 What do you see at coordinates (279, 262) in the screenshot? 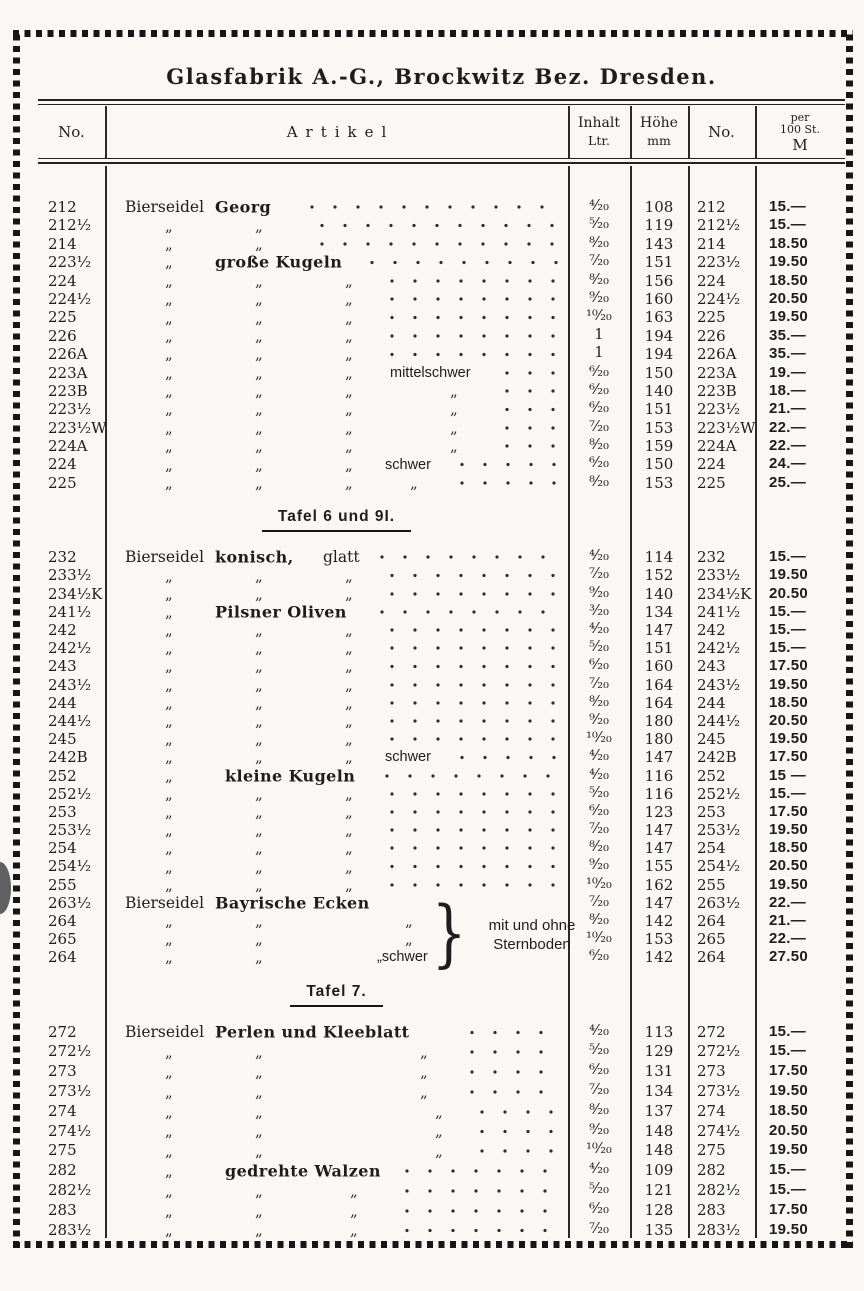
I see `artikel-text: große Kugeln` at bounding box center [279, 262].